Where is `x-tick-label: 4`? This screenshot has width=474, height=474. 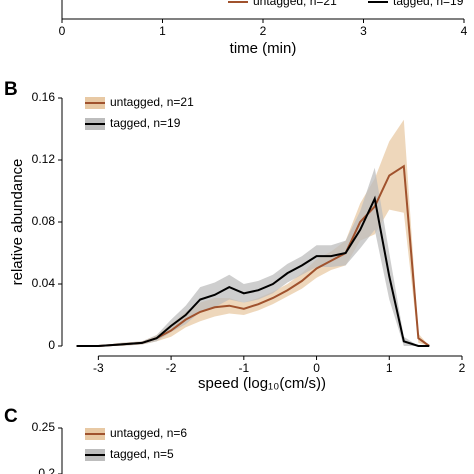 x-tick-label: 4 is located at coordinates (464, 31).